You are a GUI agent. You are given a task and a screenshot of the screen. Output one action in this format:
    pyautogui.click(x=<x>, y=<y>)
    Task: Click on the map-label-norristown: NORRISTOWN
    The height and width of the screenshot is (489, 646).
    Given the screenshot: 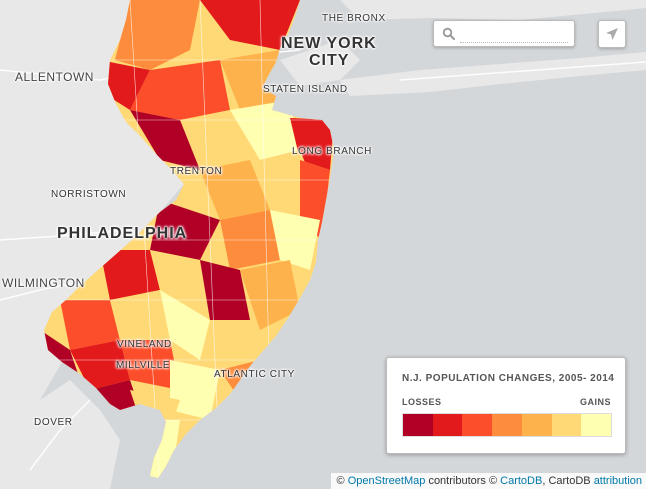 What is the action you would take?
    pyautogui.click(x=89, y=194)
    